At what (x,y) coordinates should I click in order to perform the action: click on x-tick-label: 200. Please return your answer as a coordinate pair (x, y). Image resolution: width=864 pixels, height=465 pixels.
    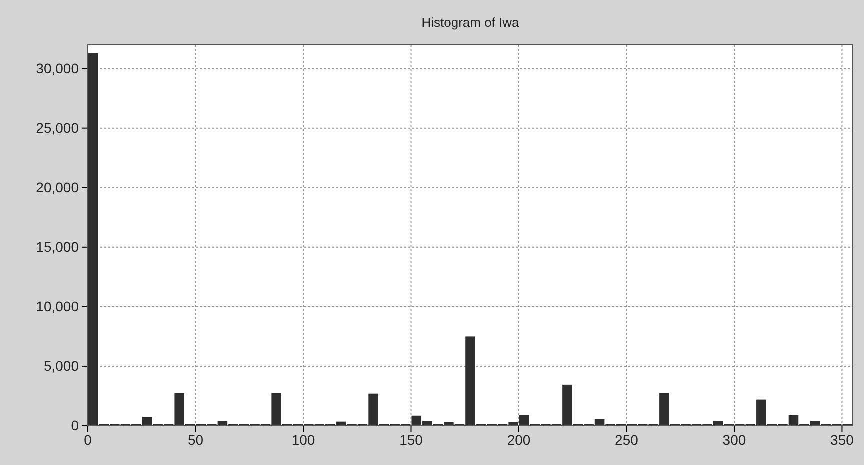
    Looking at the image, I should click on (519, 440).